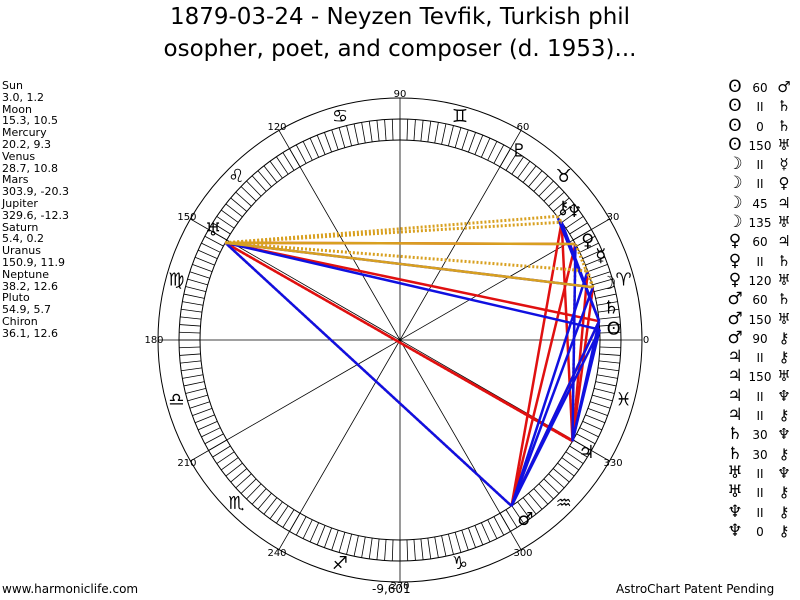 Image resolution: width=800 pixels, height=600 pixels. I want to click on degree-label: 120, so click(276, 127).